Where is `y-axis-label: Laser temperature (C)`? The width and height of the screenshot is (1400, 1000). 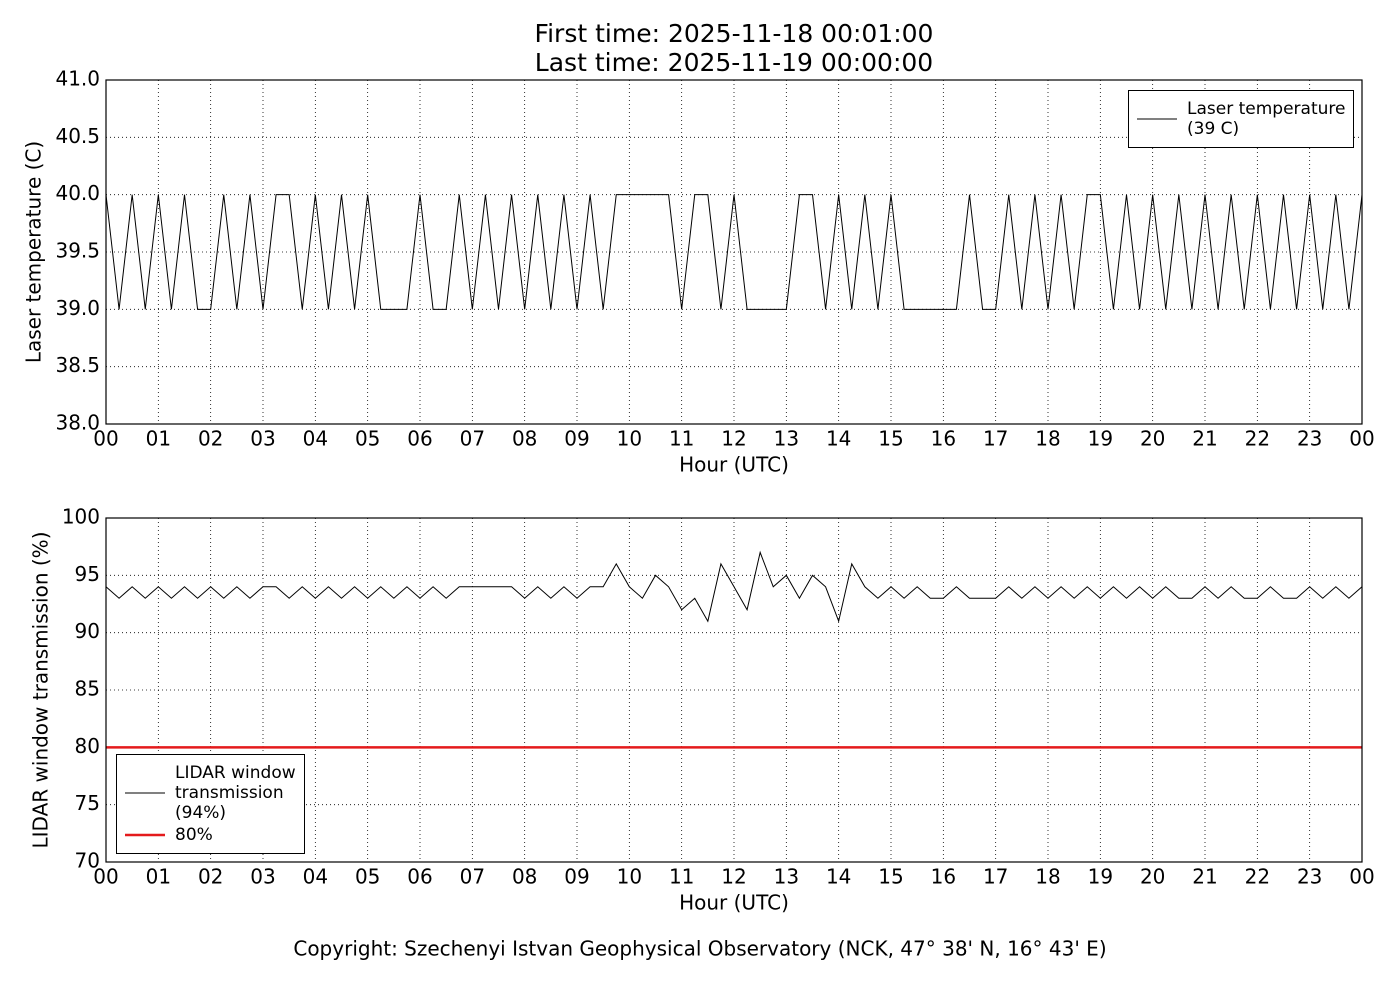 y-axis-label: Laser temperature (C) is located at coordinates (34, 252).